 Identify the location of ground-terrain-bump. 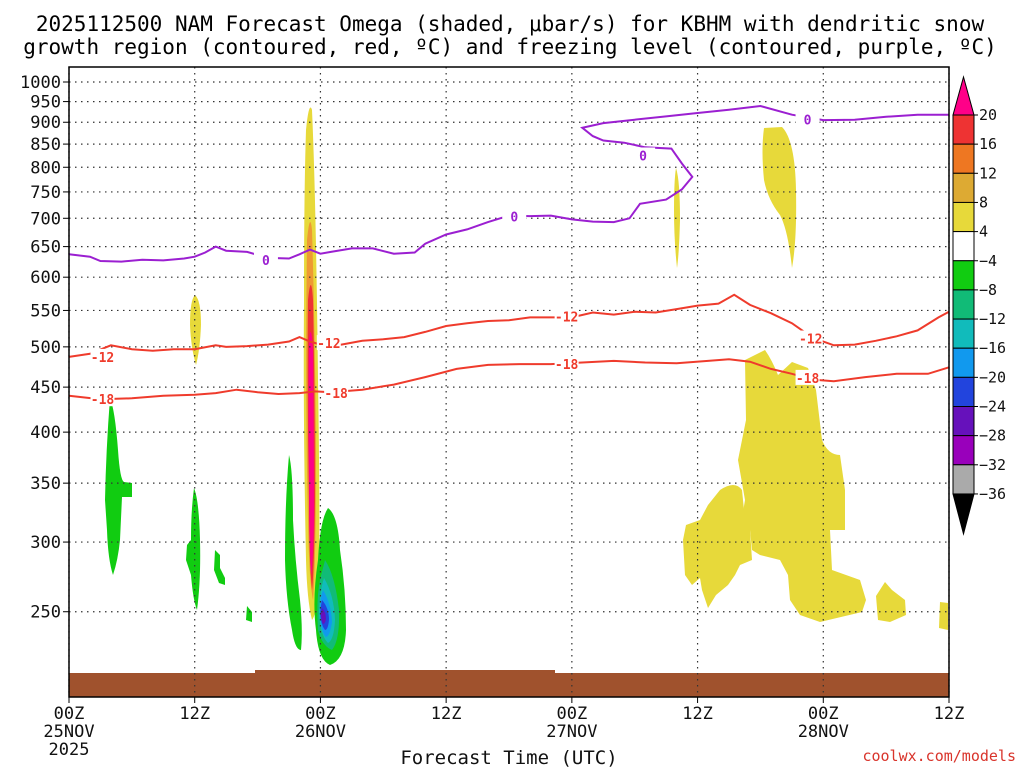
(405, 672).